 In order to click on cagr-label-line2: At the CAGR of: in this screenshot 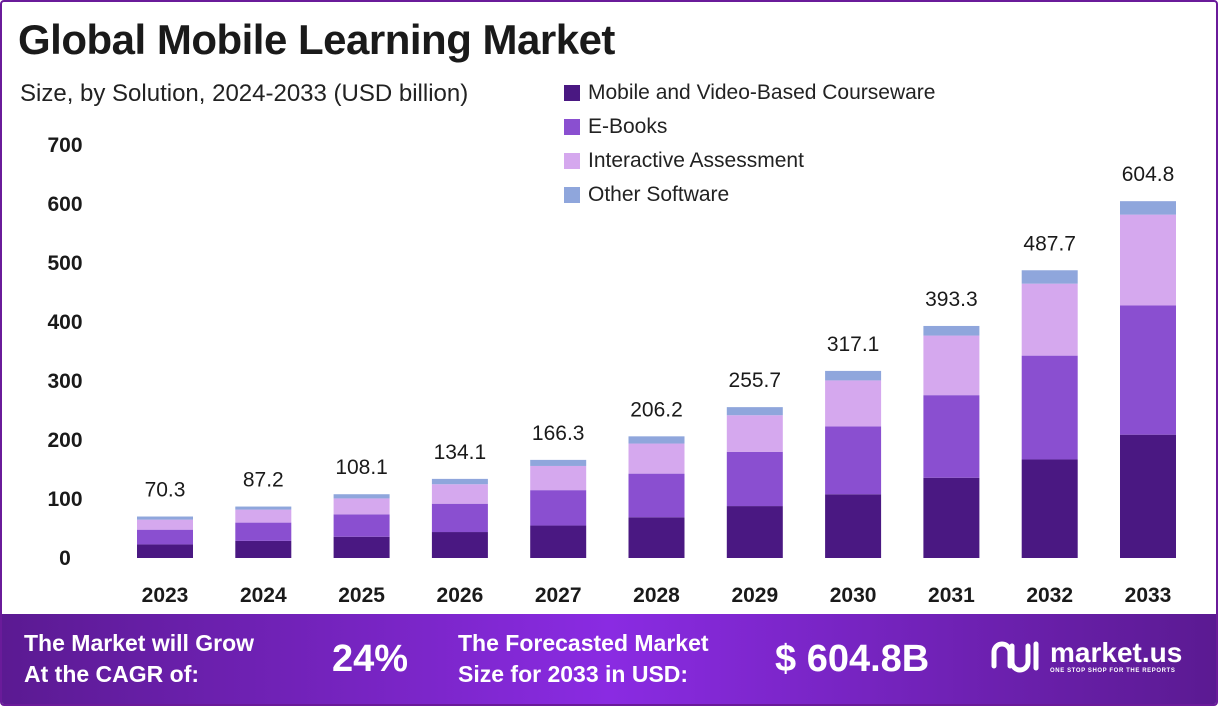, I will do `click(112, 674)`.